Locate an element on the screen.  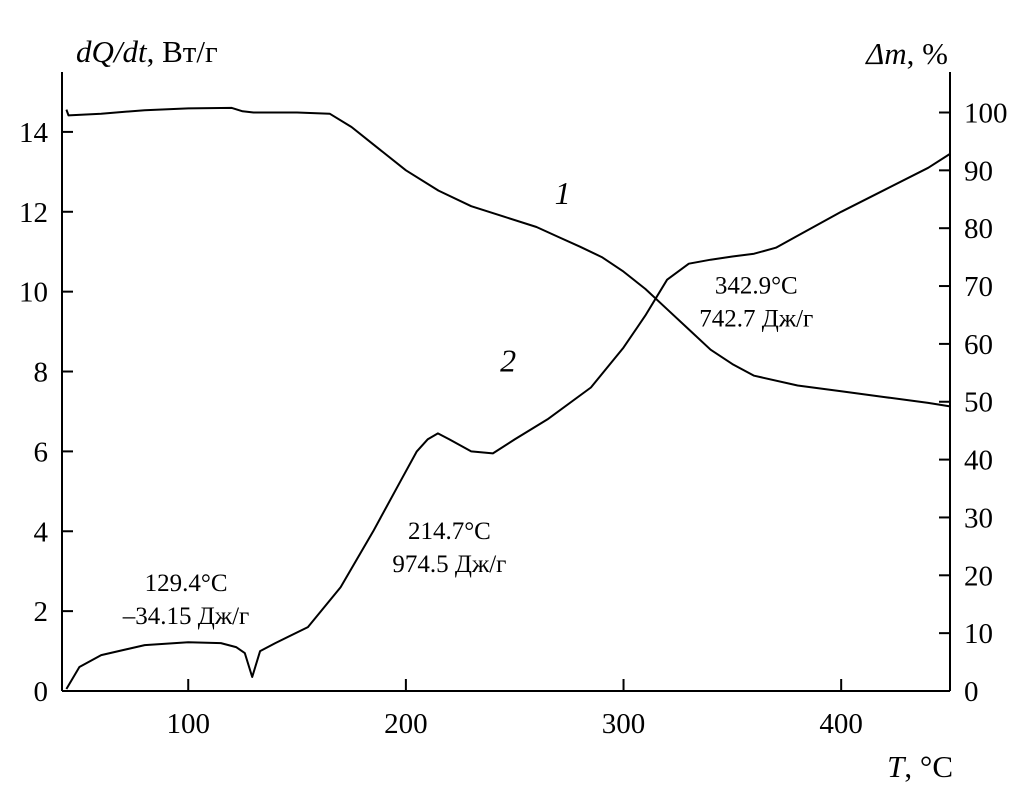
peak-annotation: 129.4°C –34.15 Дж/г is located at coordinates (186, 600).